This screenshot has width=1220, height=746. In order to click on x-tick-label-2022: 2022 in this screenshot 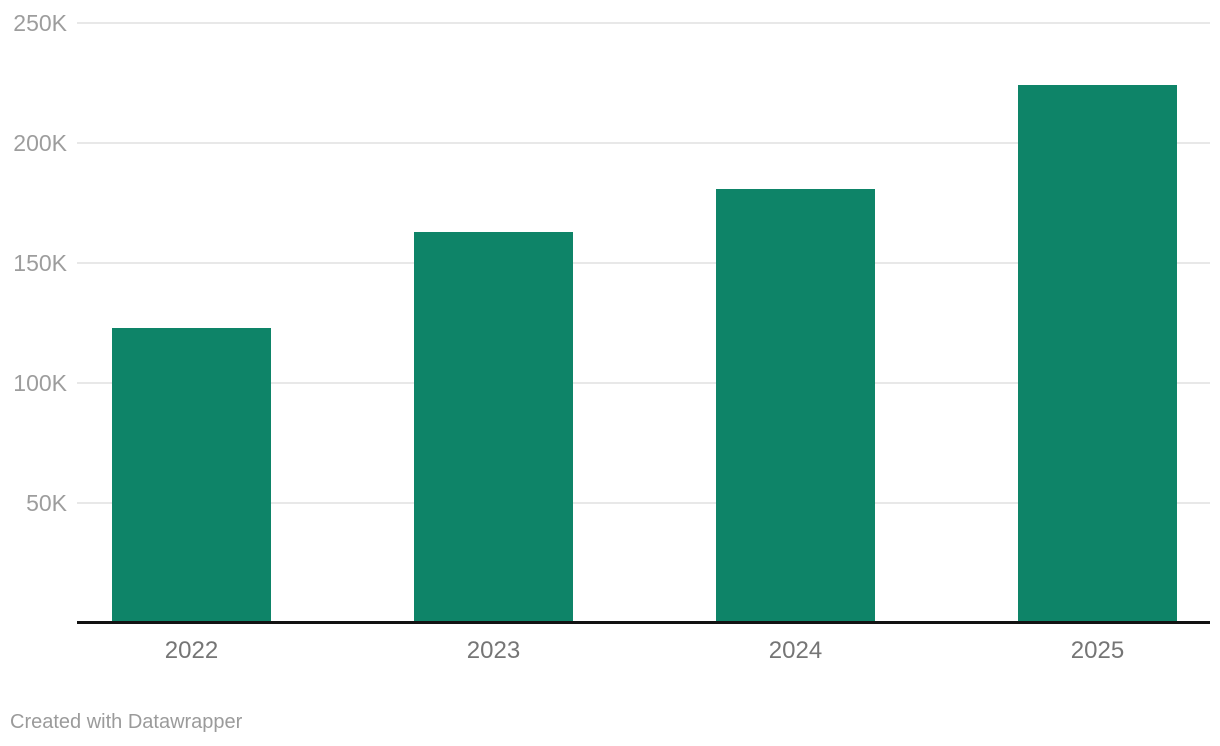, I will do `click(191, 650)`.